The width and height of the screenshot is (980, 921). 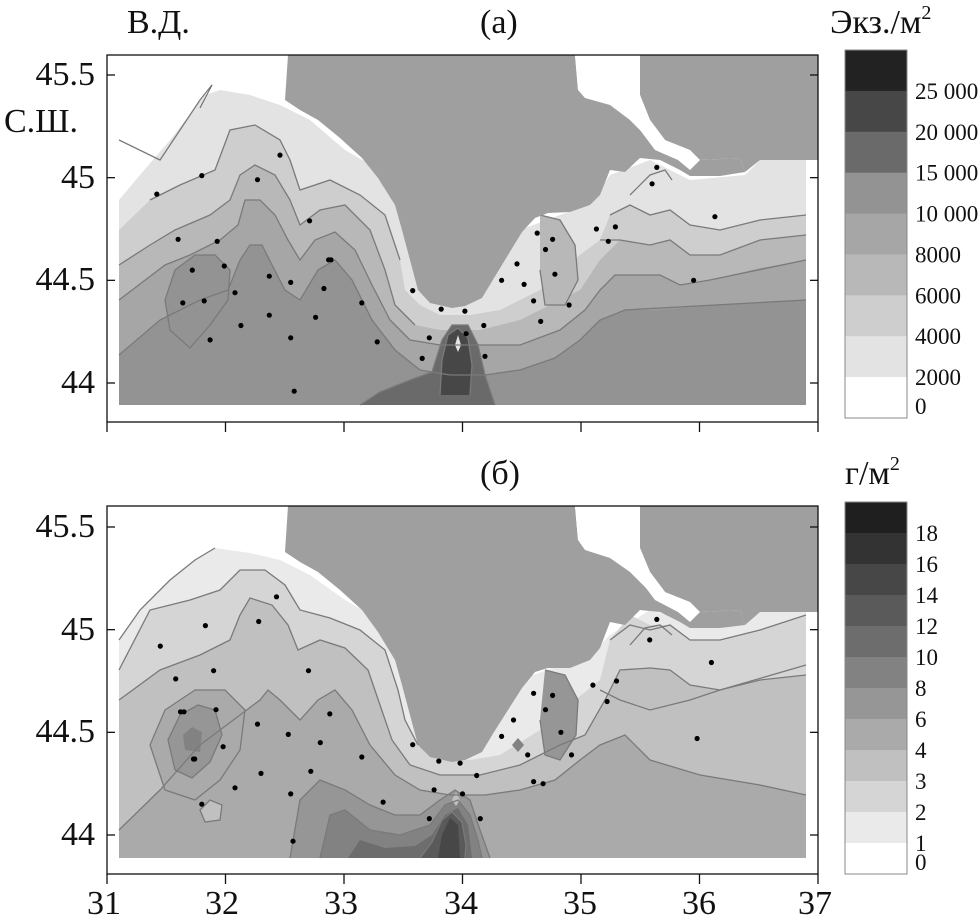 What do you see at coordinates (926, 533) in the screenshot?
I see `legend-level-label: 18` at bounding box center [926, 533].